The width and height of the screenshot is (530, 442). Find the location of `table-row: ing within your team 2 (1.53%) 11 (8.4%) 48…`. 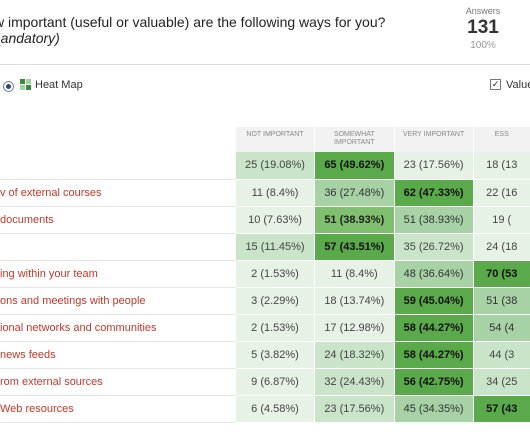

table-row: ing within your team 2 (1.53%) 11 (8.4%) 48… is located at coordinates (265, 274).